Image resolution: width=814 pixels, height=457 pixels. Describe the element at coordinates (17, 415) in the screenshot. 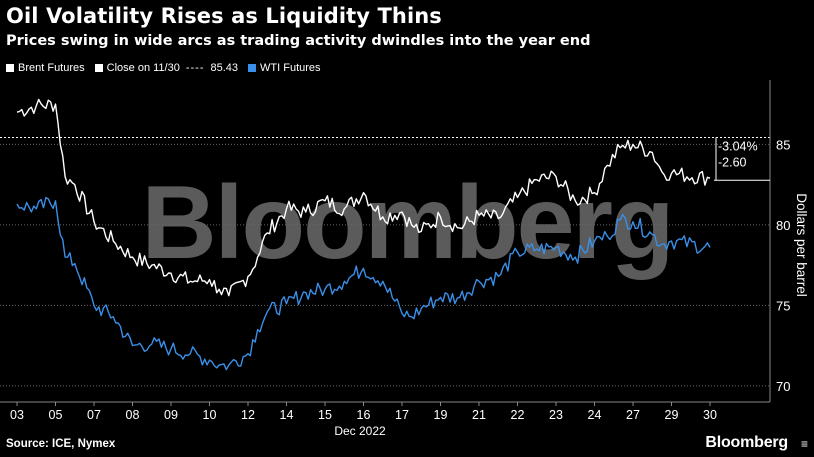

I see `x-tick-label: 03` at that location.